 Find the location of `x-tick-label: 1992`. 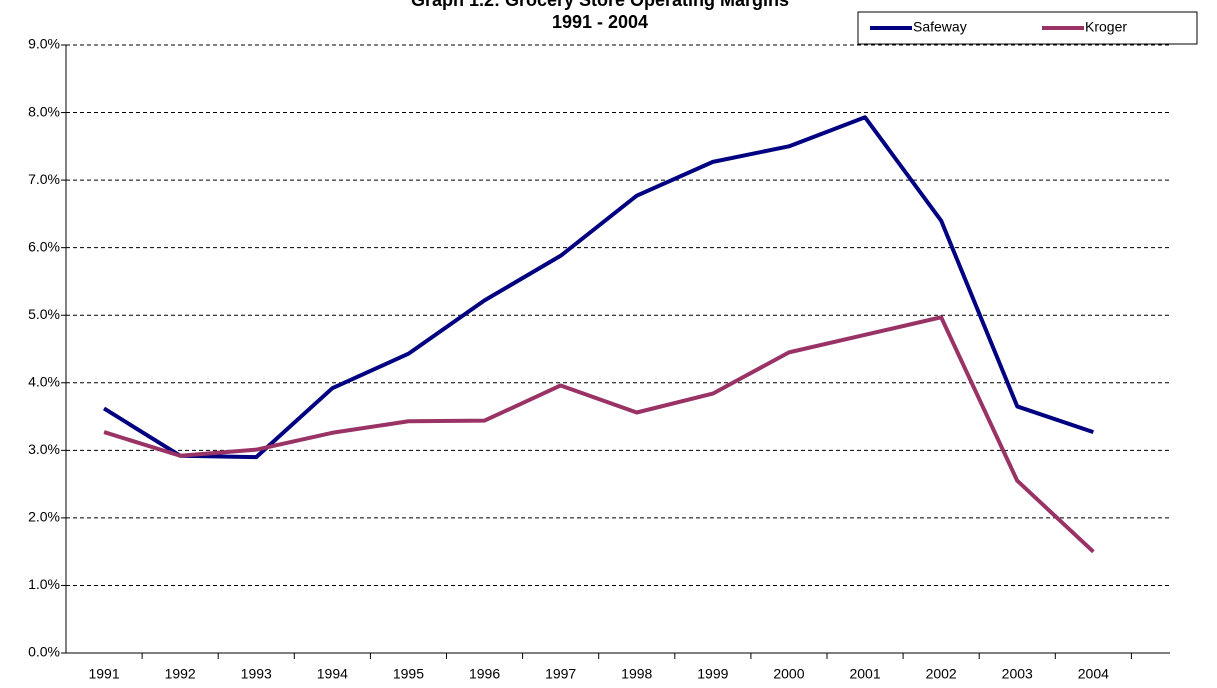

x-tick-label: 1992 is located at coordinates (180, 674).